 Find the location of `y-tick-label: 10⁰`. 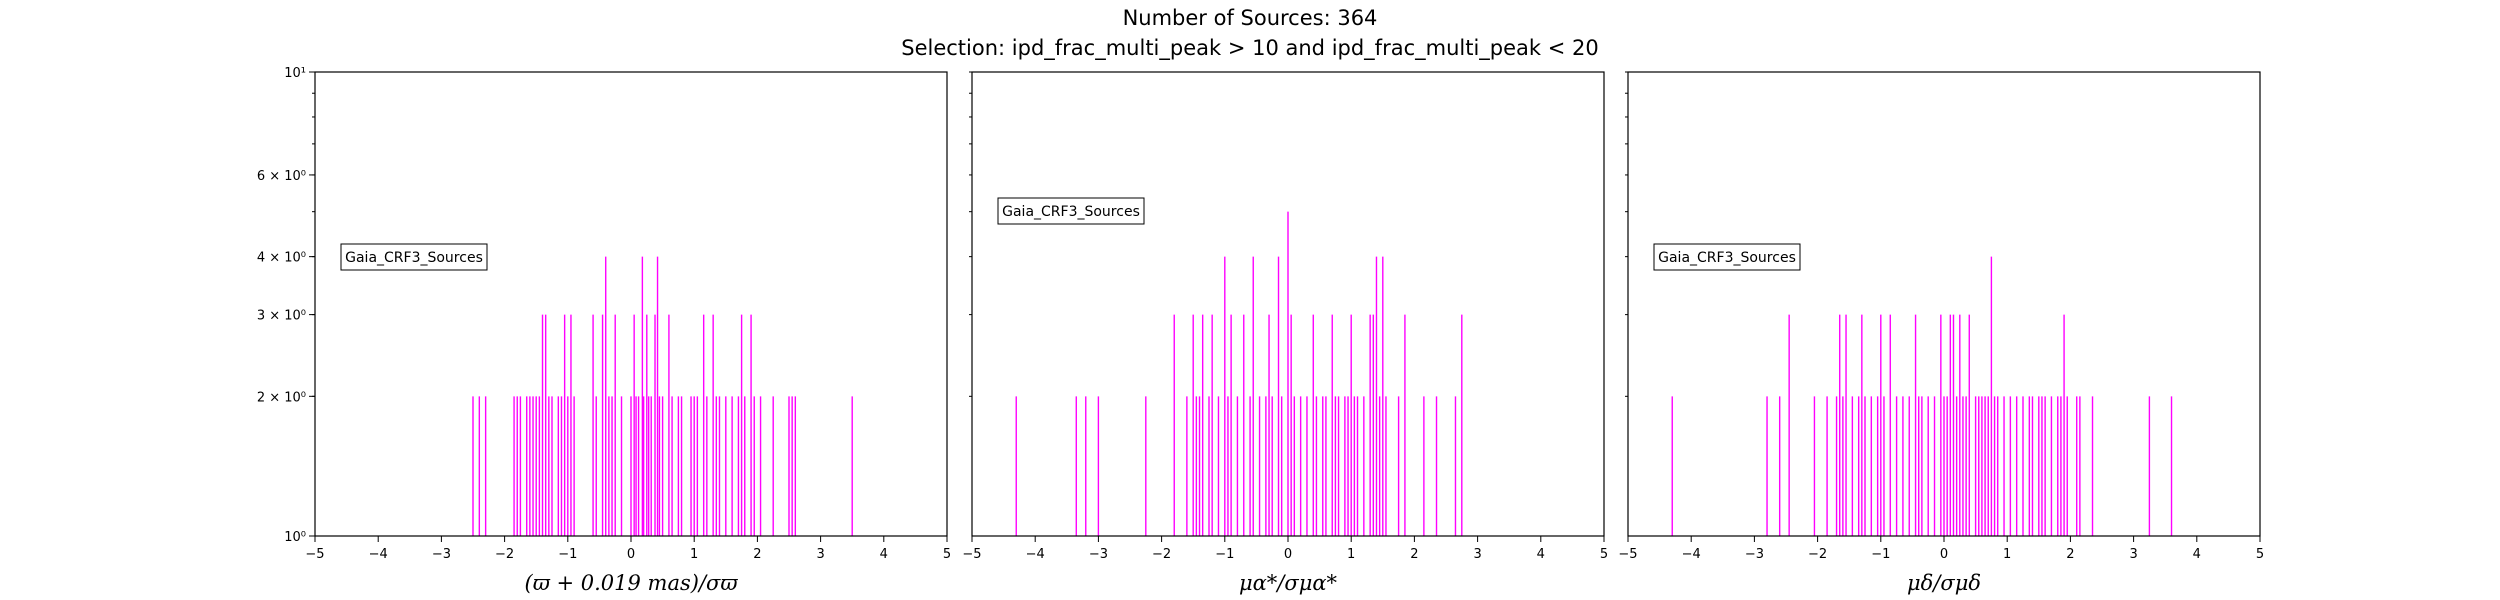

y-tick-label: 10⁰ is located at coordinates (295, 537).